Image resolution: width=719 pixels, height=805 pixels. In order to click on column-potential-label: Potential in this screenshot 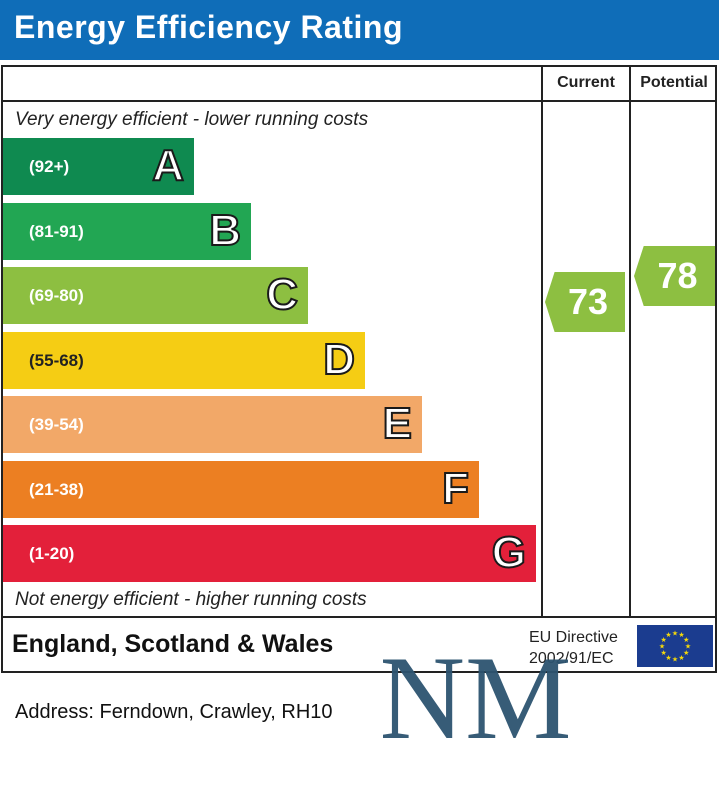, I will do `click(674, 82)`.